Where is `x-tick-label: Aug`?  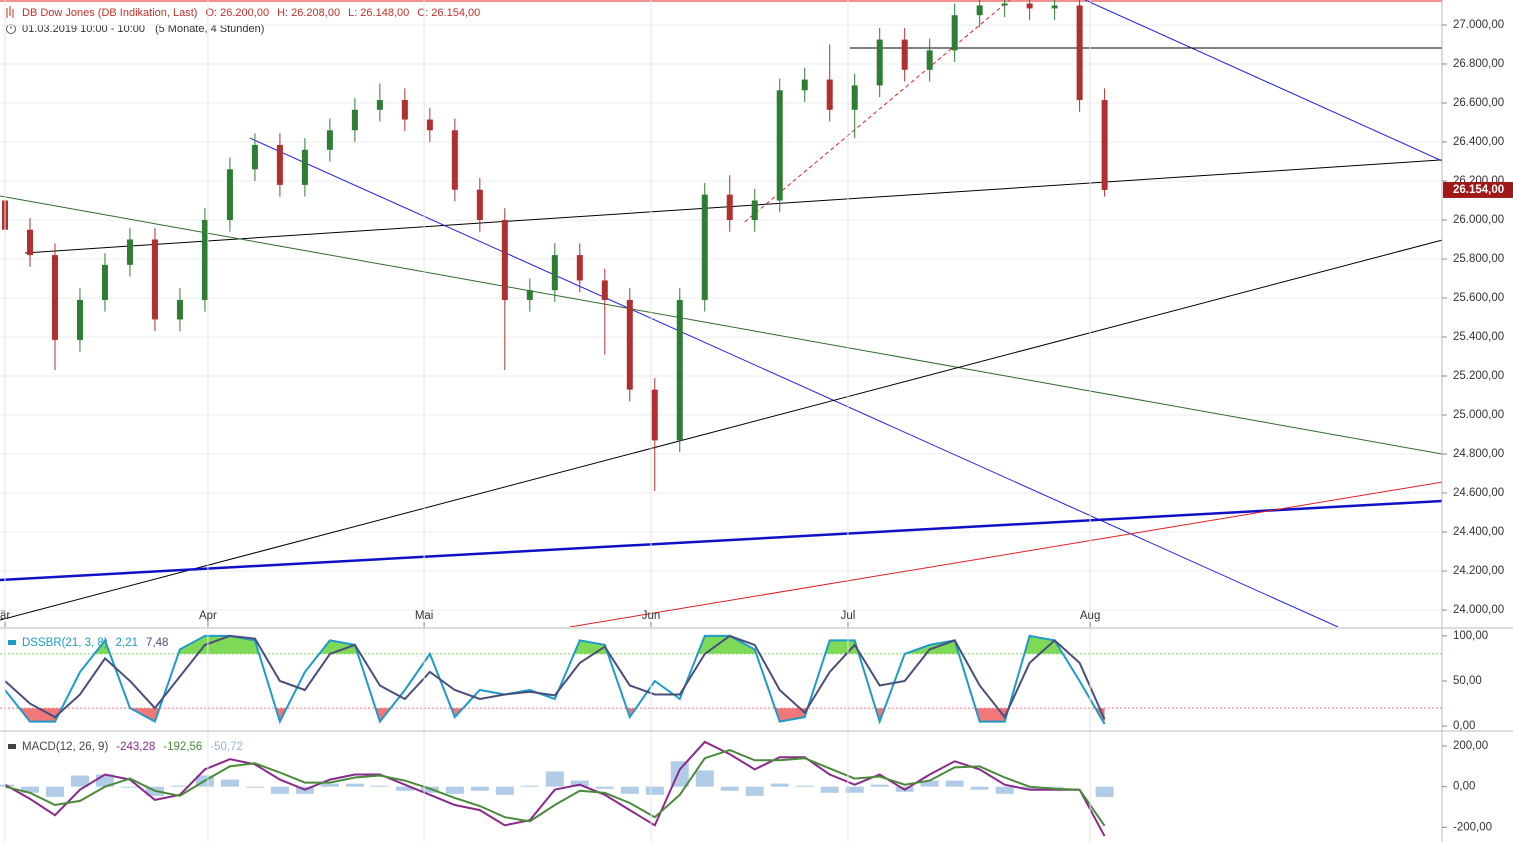 x-tick-label: Aug is located at coordinates (1090, 616).